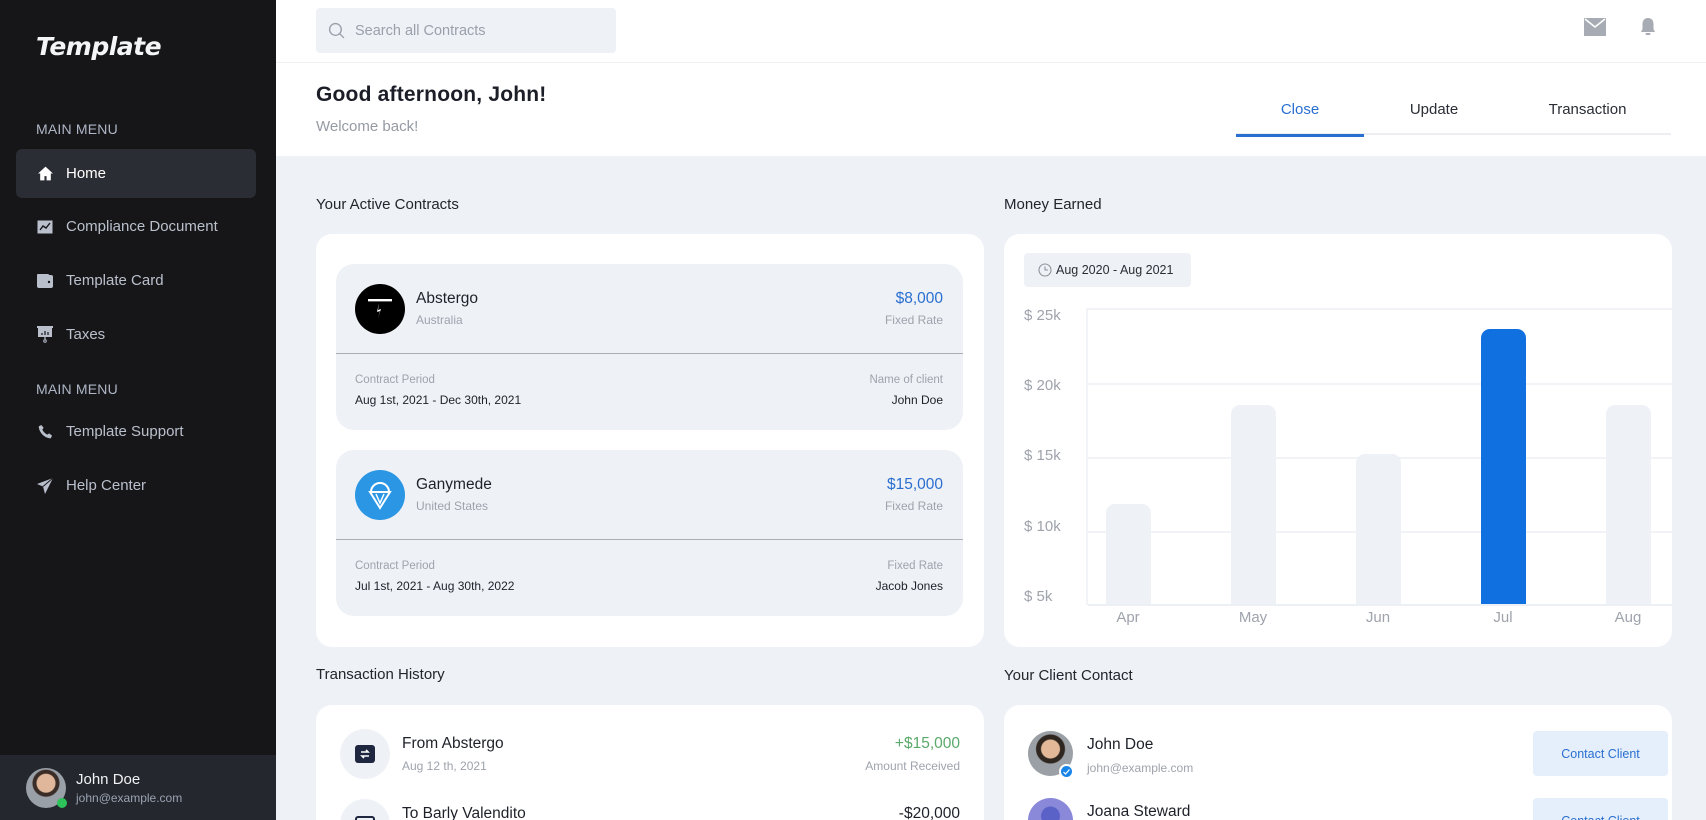  What do you see at coordinates (1348, 809) in the screenshot?
I see `contact-row: Joana Steward Contact Client` at bounding box center [1348, 809].